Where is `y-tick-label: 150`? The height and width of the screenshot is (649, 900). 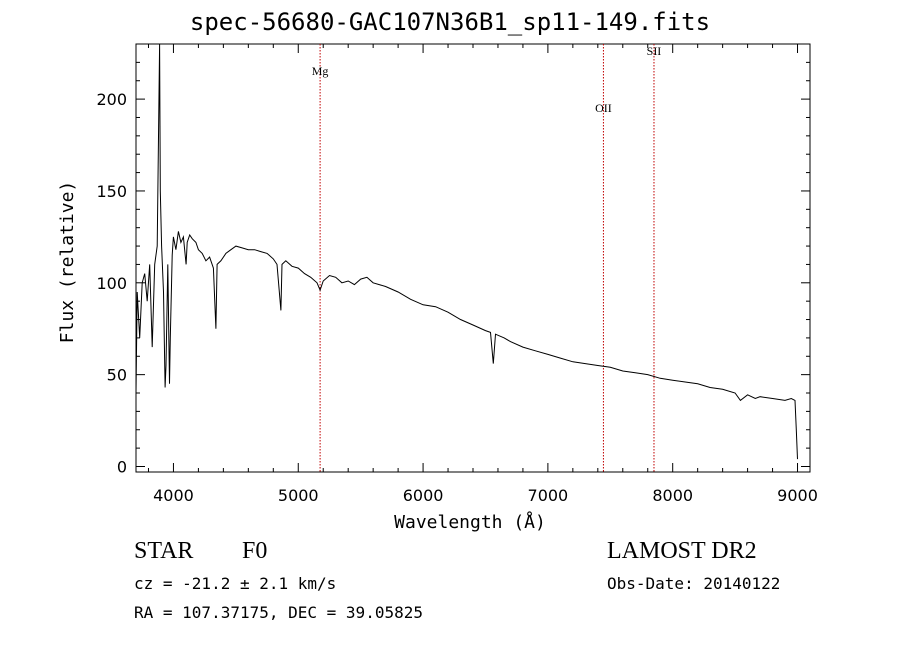
y-tick-label: 150 is located at coordinates (111, 191).